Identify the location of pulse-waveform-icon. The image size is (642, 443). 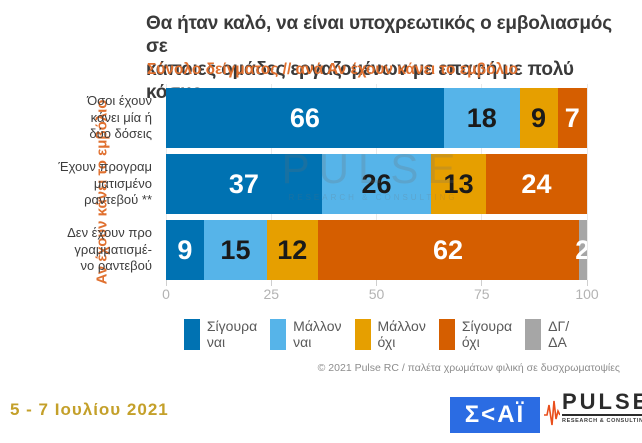
(552, 415).